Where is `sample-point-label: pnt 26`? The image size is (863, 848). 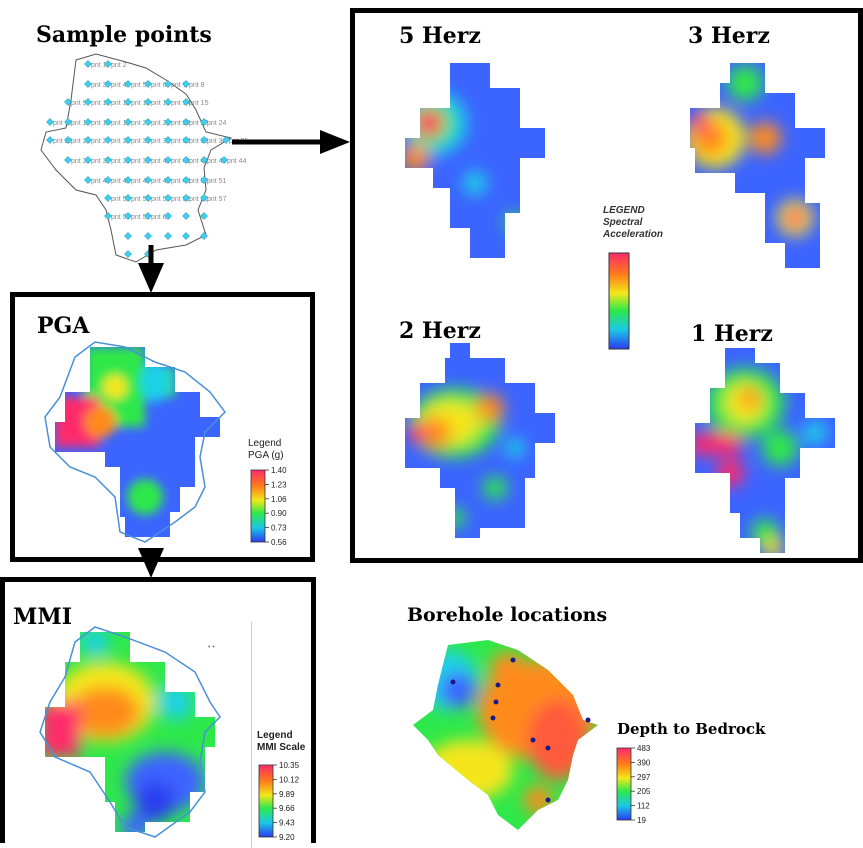
sample-point-label: pnt 26 is located at coordinates (81, 141).